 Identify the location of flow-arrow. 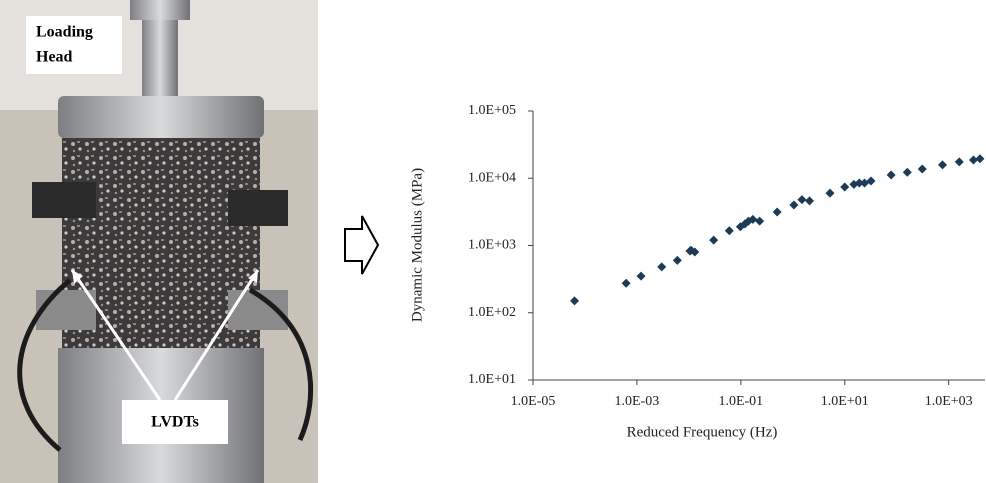
(362, 245).